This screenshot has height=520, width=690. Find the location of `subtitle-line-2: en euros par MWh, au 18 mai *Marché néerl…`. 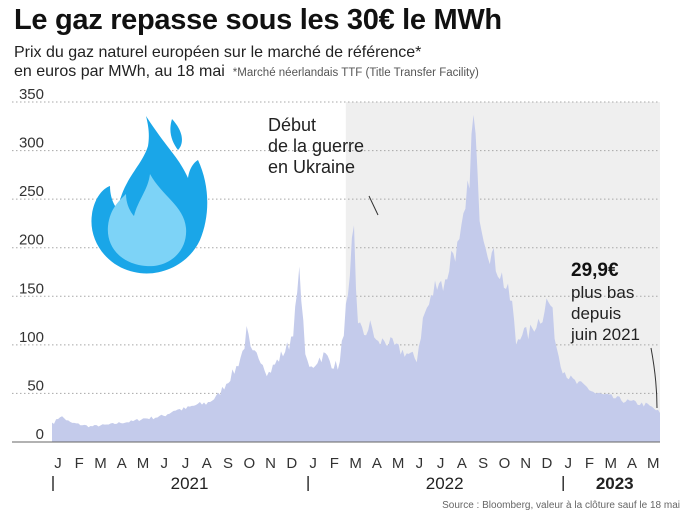

subtitle-line-2: en euros par MWh, au 18 mai *Marché néerl… is located at coordinates (246, 72).